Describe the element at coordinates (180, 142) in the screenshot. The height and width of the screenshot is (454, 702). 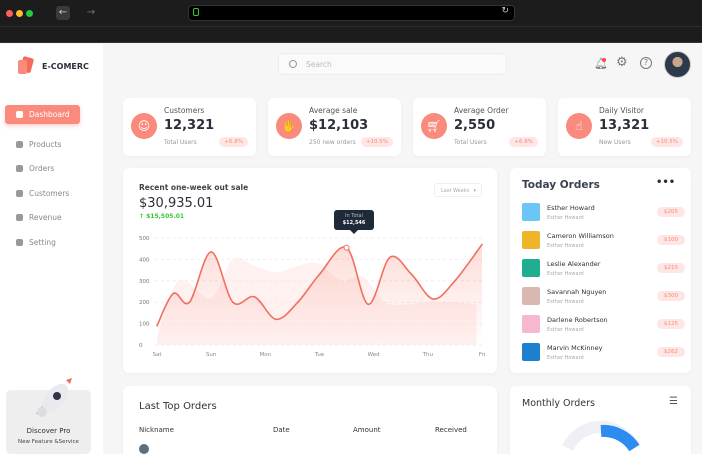
I see `stat-subtitle: Total Users` at that location.